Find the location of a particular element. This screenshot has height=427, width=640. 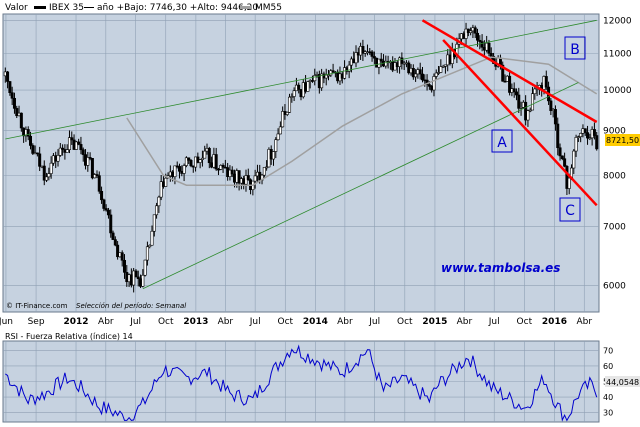

annotation-box-c is located at coordinates (570, 209).